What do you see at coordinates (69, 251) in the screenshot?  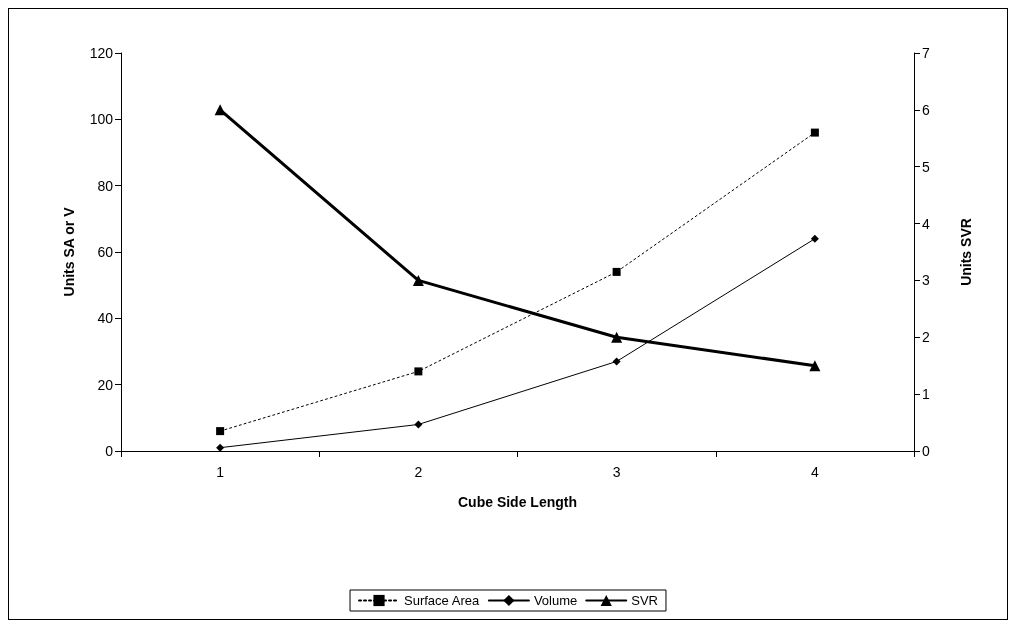 I see `y-axis-title: Units SA or V` at bounding box center [69, 251].